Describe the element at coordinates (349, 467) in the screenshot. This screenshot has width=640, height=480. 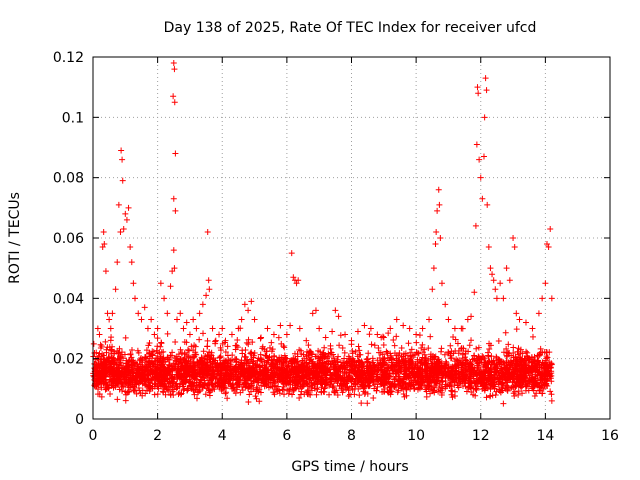
I see `x-axis-title: GPS time / hours` at that location.